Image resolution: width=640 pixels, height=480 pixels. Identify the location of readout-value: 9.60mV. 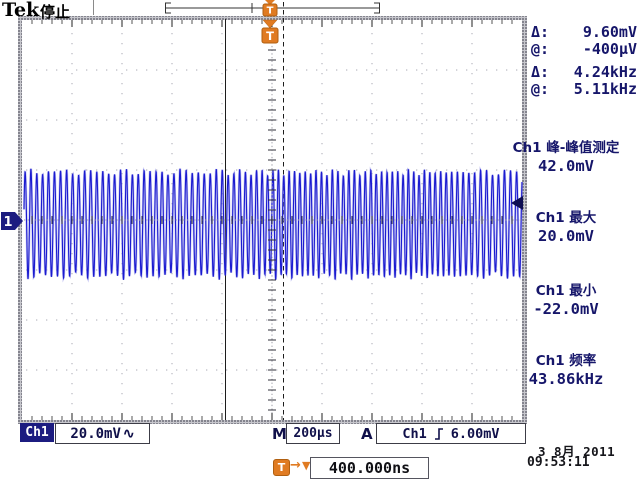
(609, 32).